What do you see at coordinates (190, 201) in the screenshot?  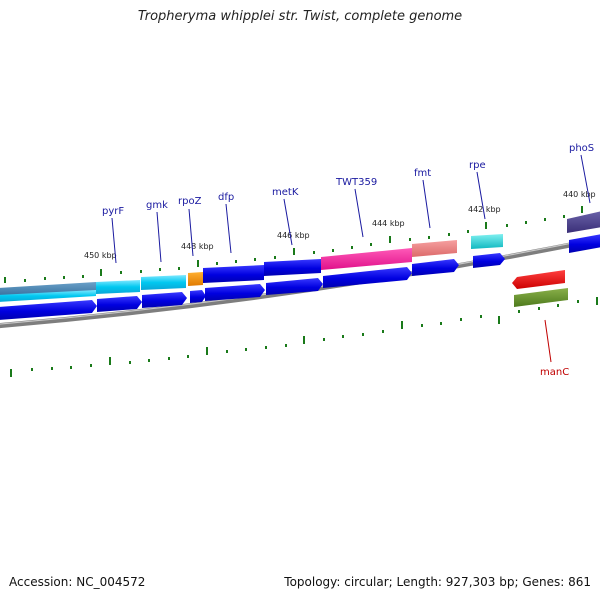 I see `gene-label-rpoZ: rpoZ` at bounding box center [190, 201].